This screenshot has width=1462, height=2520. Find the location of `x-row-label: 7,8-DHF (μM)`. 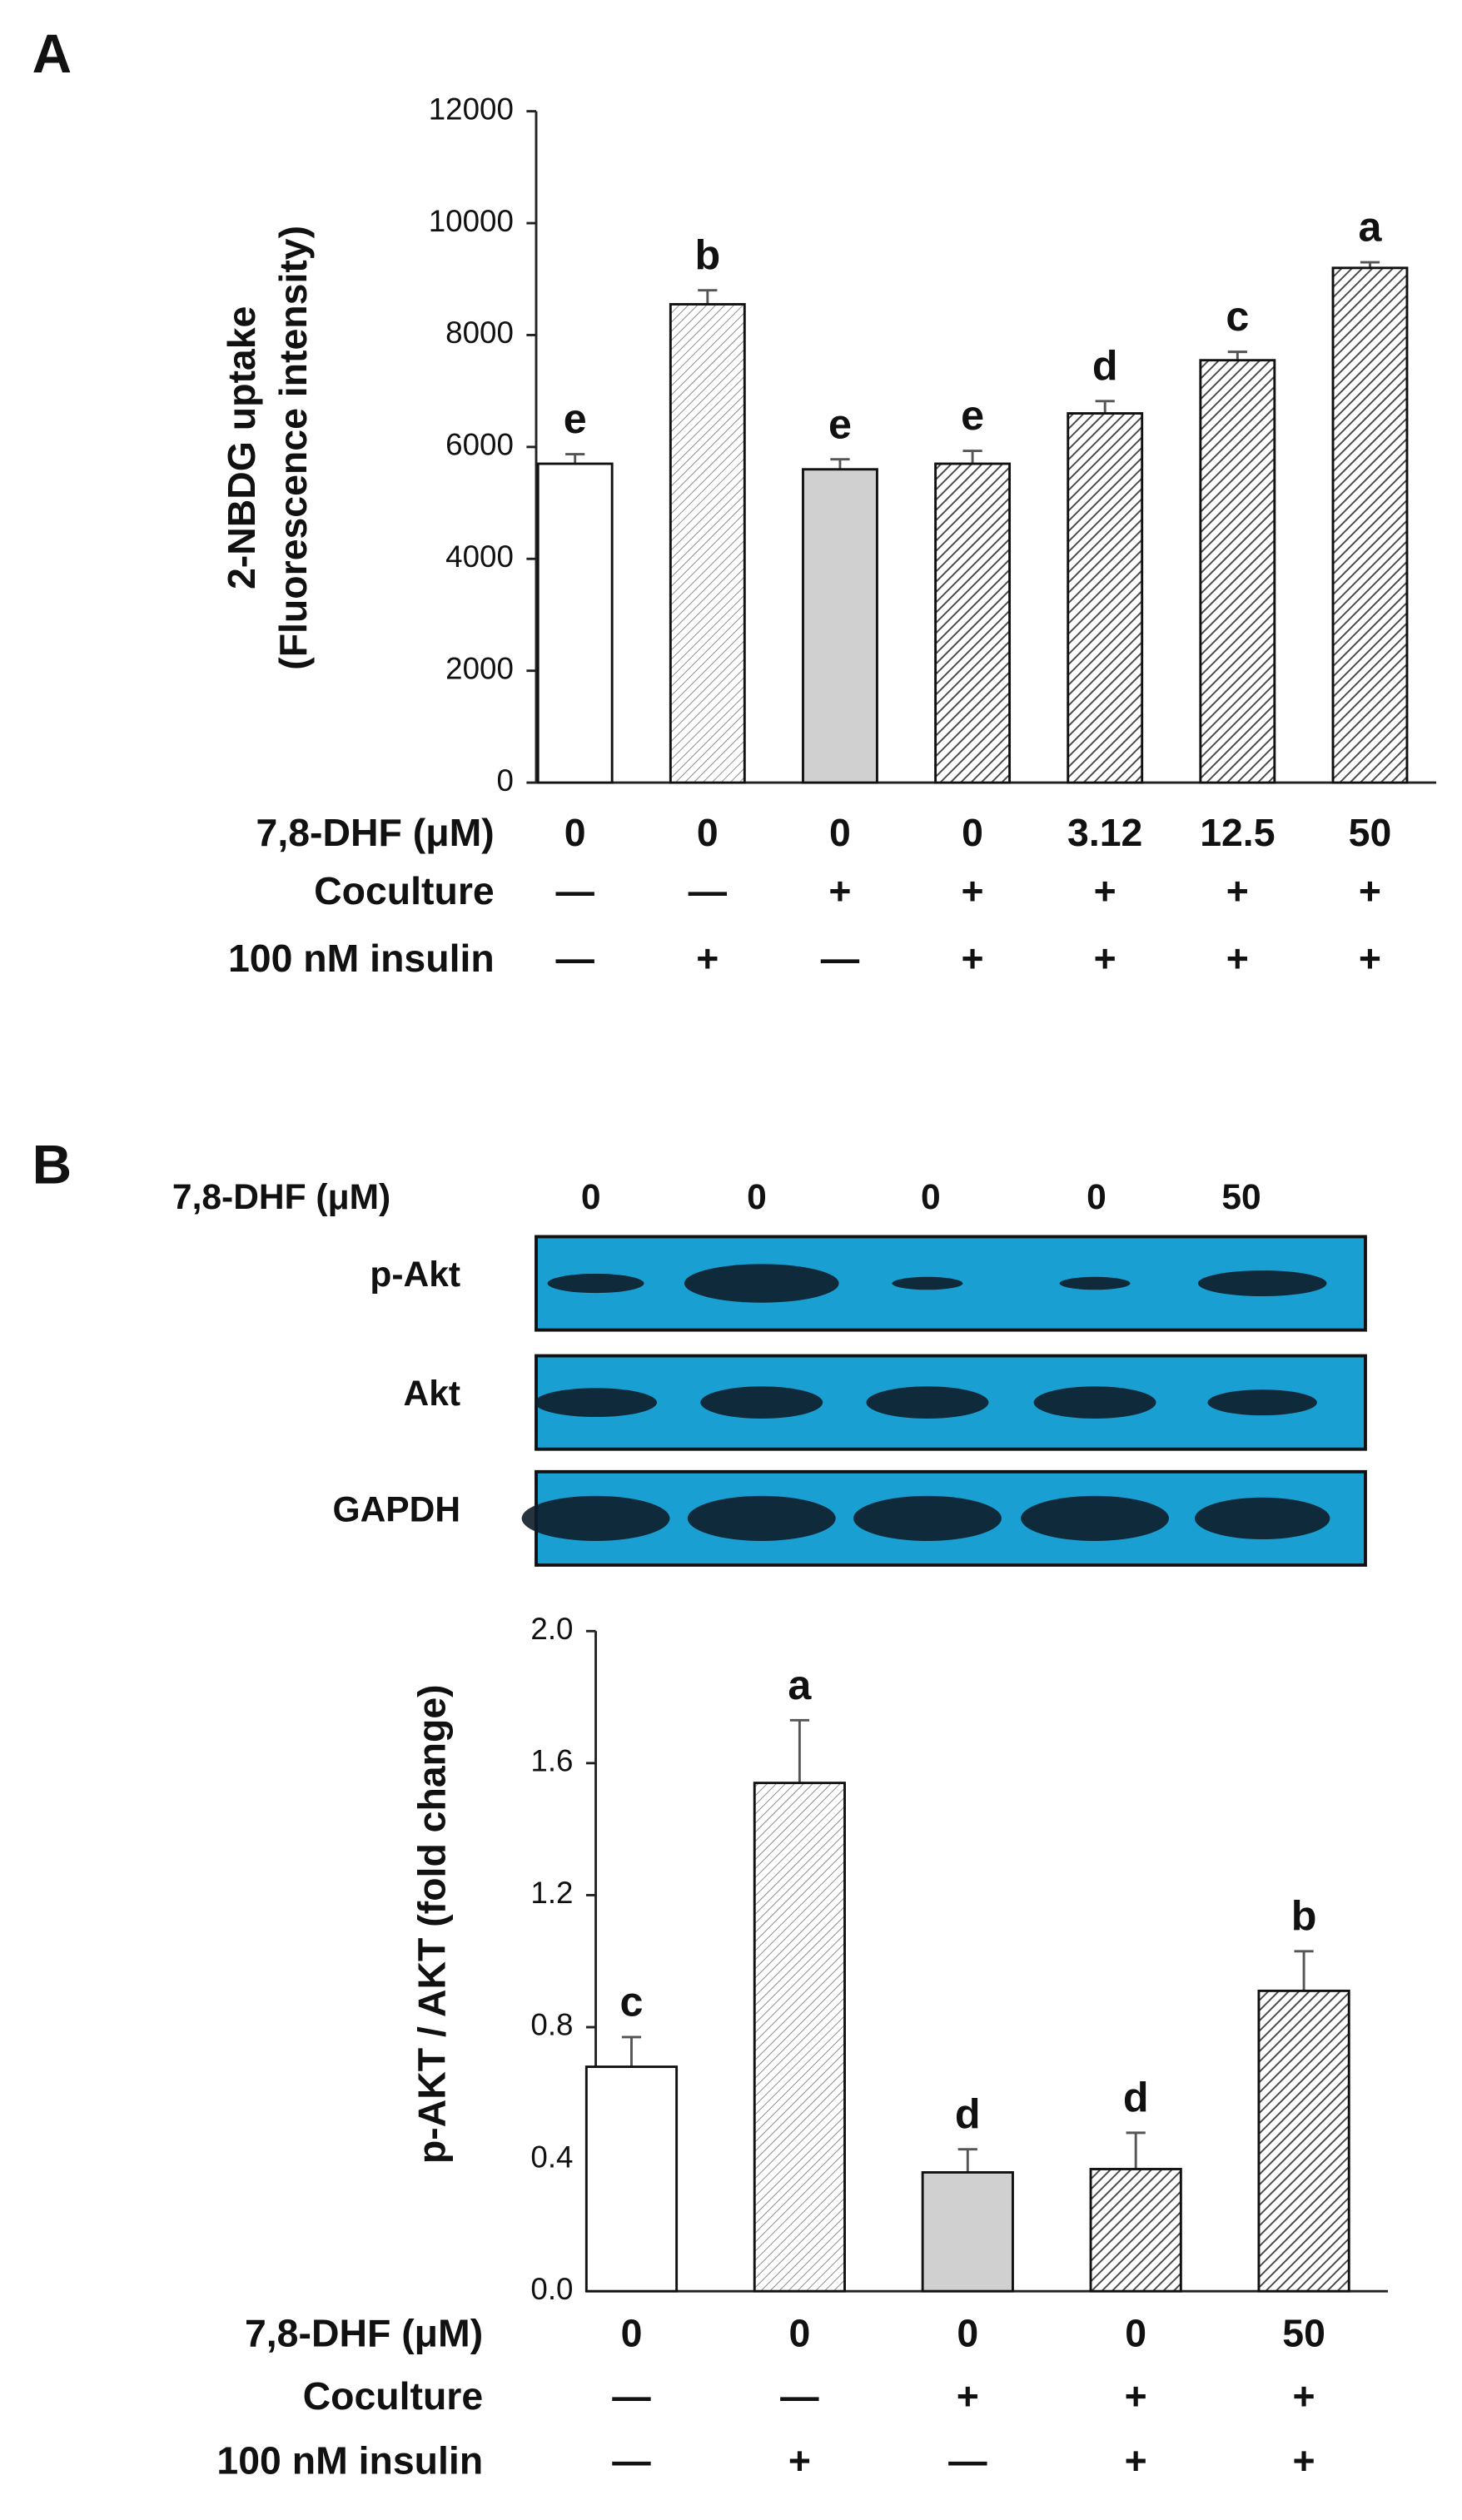

x-row-label: 7,8-DHF (μM) is located at coordinates (375, 832).